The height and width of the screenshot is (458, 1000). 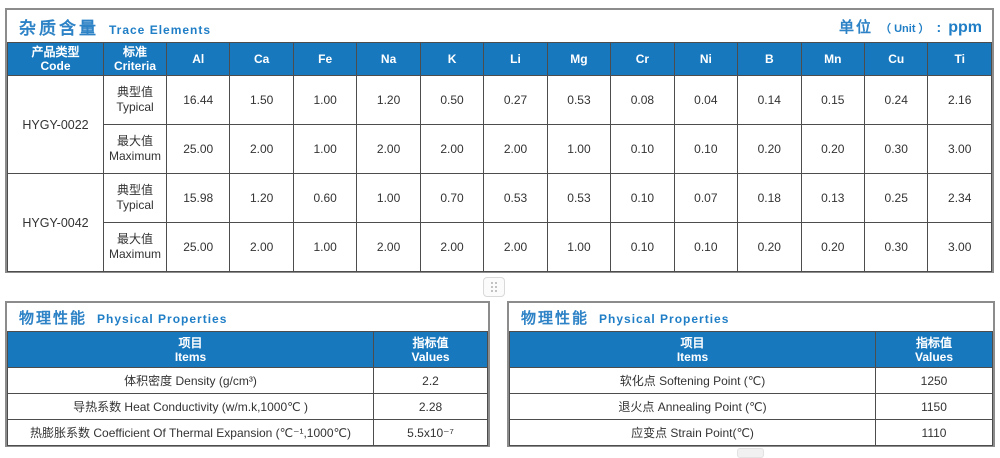 I want to click on trace-section-header: 杂质含量 Trace Elements 单位 （ Unit ） : ppm, so click(x=499, y=26).